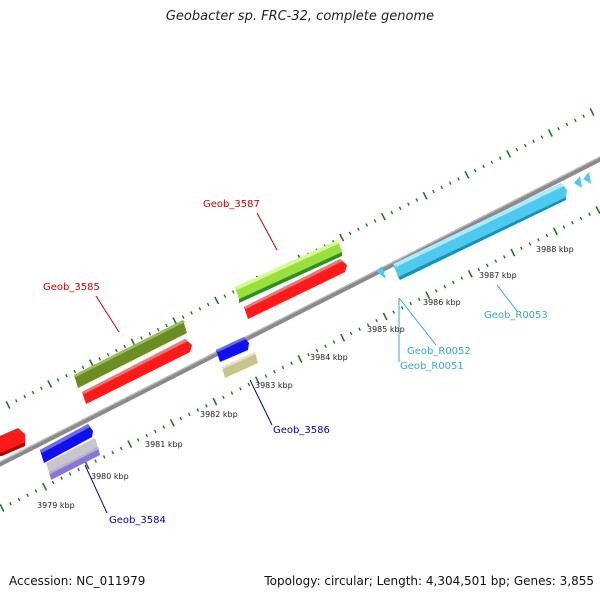 The height and width of the screenshot is (600, 600). Describe the element at coordinates (135, 366) in the screenshot. I see `feature-geob-3585-red-top` at that location.